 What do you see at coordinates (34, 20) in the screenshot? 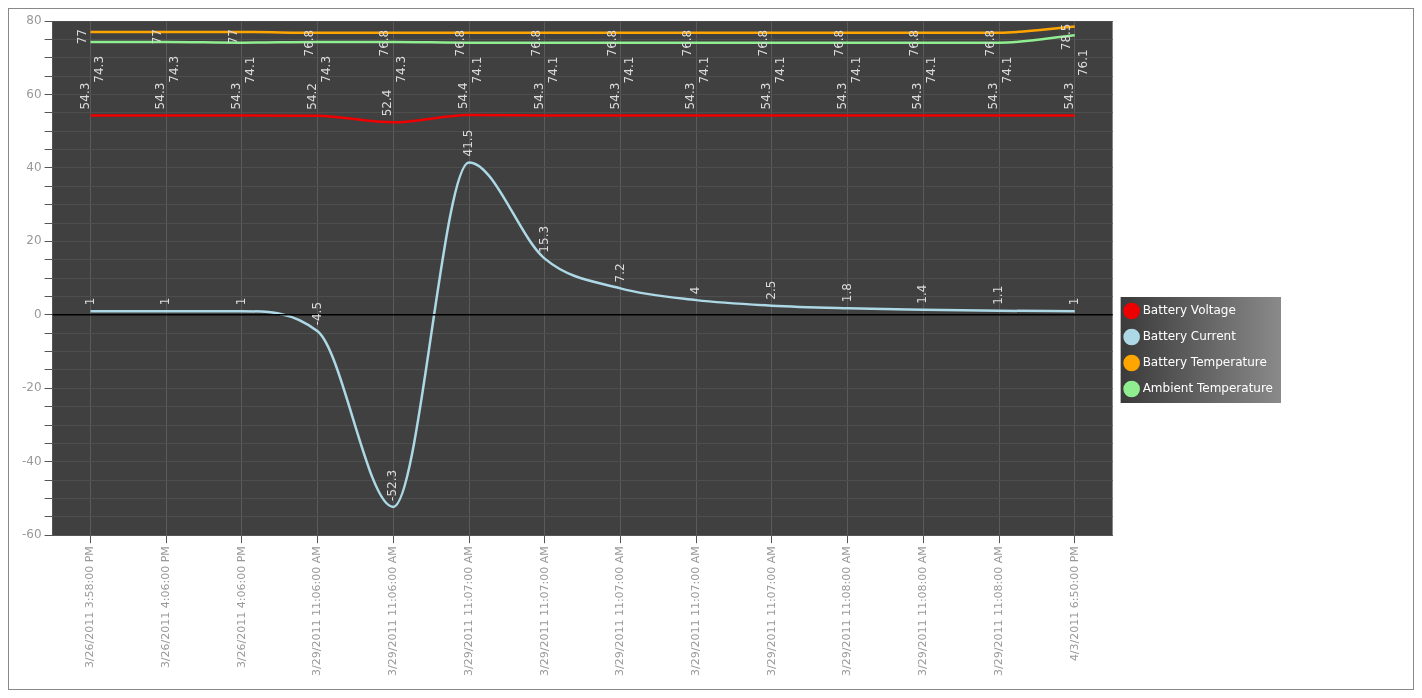
I see `y-tick-label: 80` at bounding box center [34, 20].